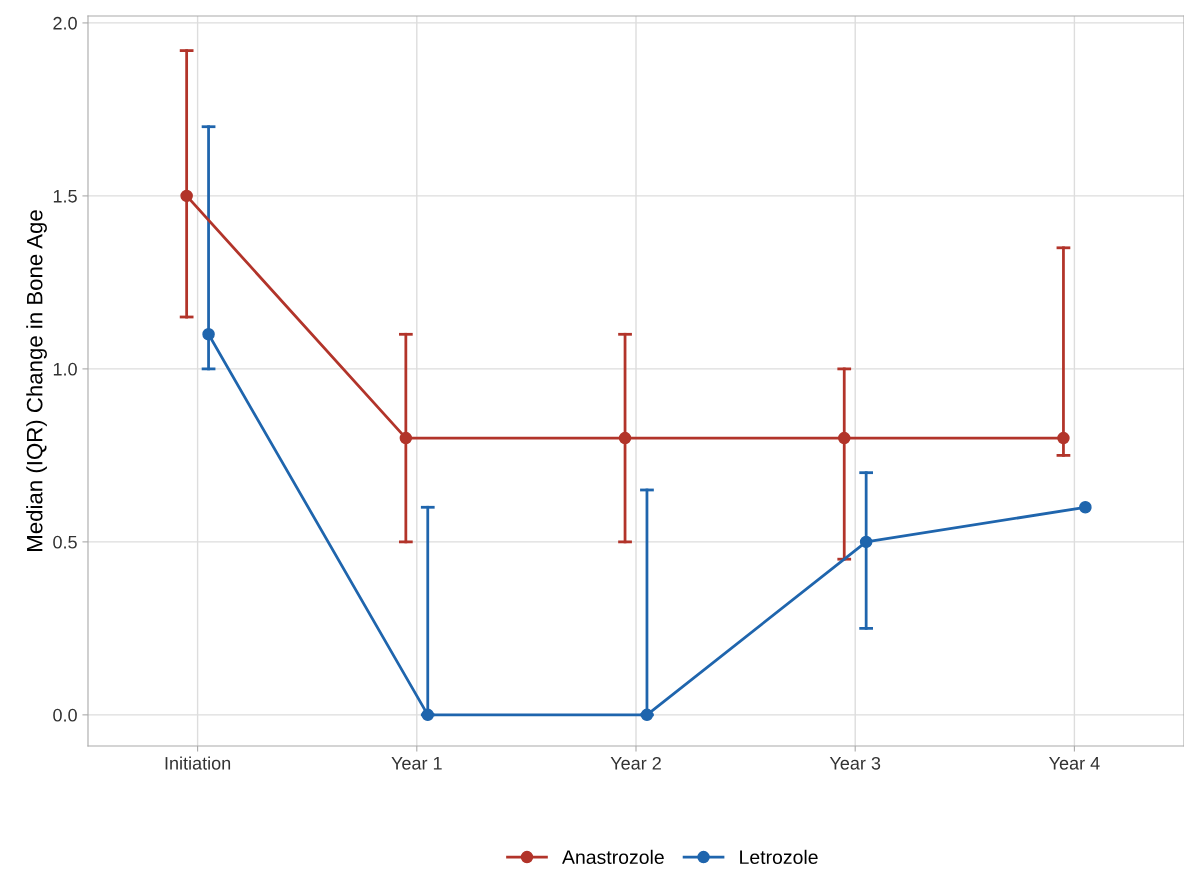  What do you see at coordinates (198, 763) in the screenshot?
I see `x-tick-label: Initiation` at bounding box center [198, 763].